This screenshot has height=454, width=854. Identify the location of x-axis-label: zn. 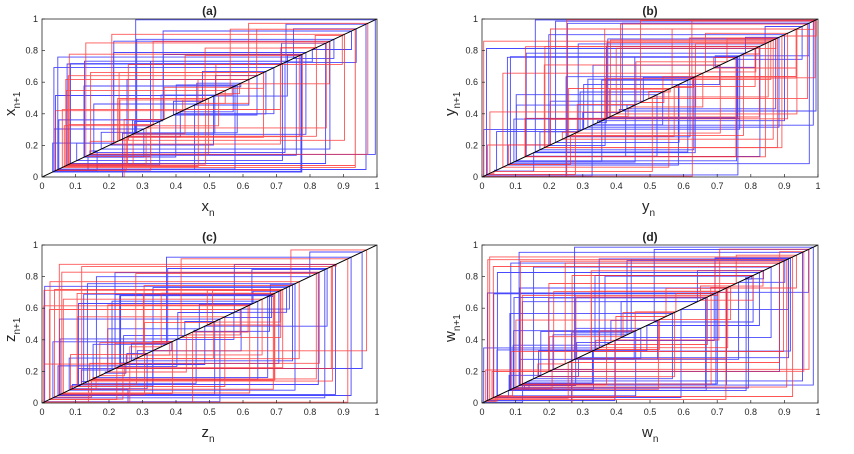
(208, 434).